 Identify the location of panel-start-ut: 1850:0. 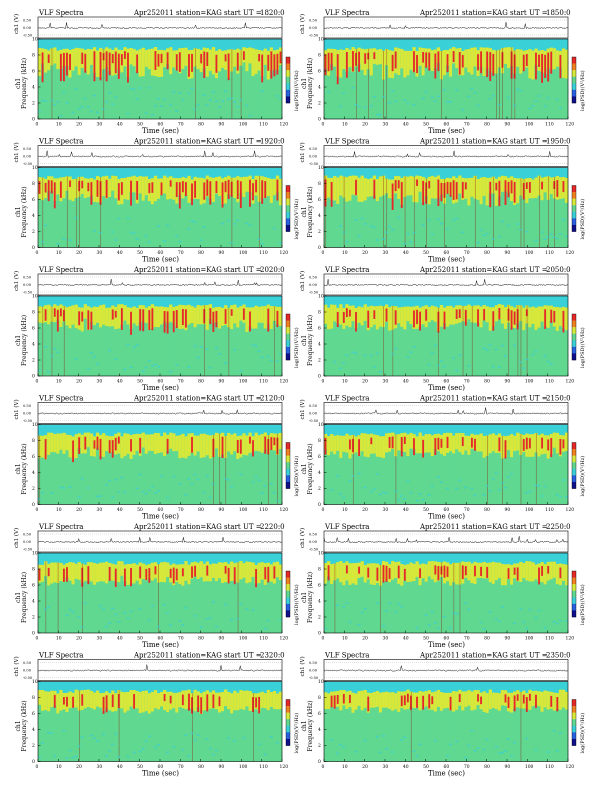
(558, 13).